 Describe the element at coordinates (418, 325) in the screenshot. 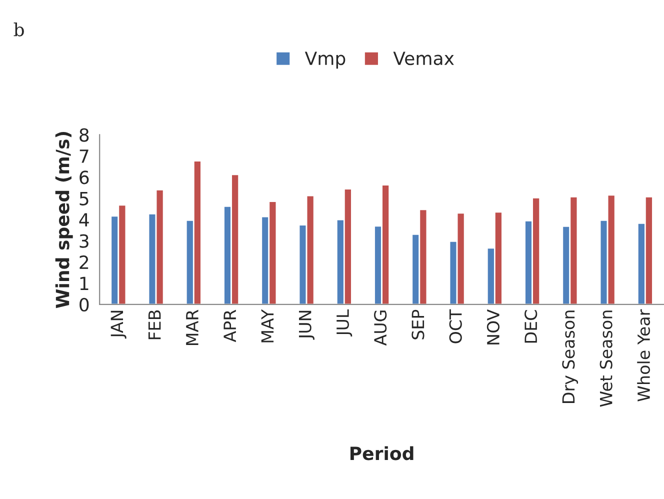

I see `x-tick-label: SEP` at that location.